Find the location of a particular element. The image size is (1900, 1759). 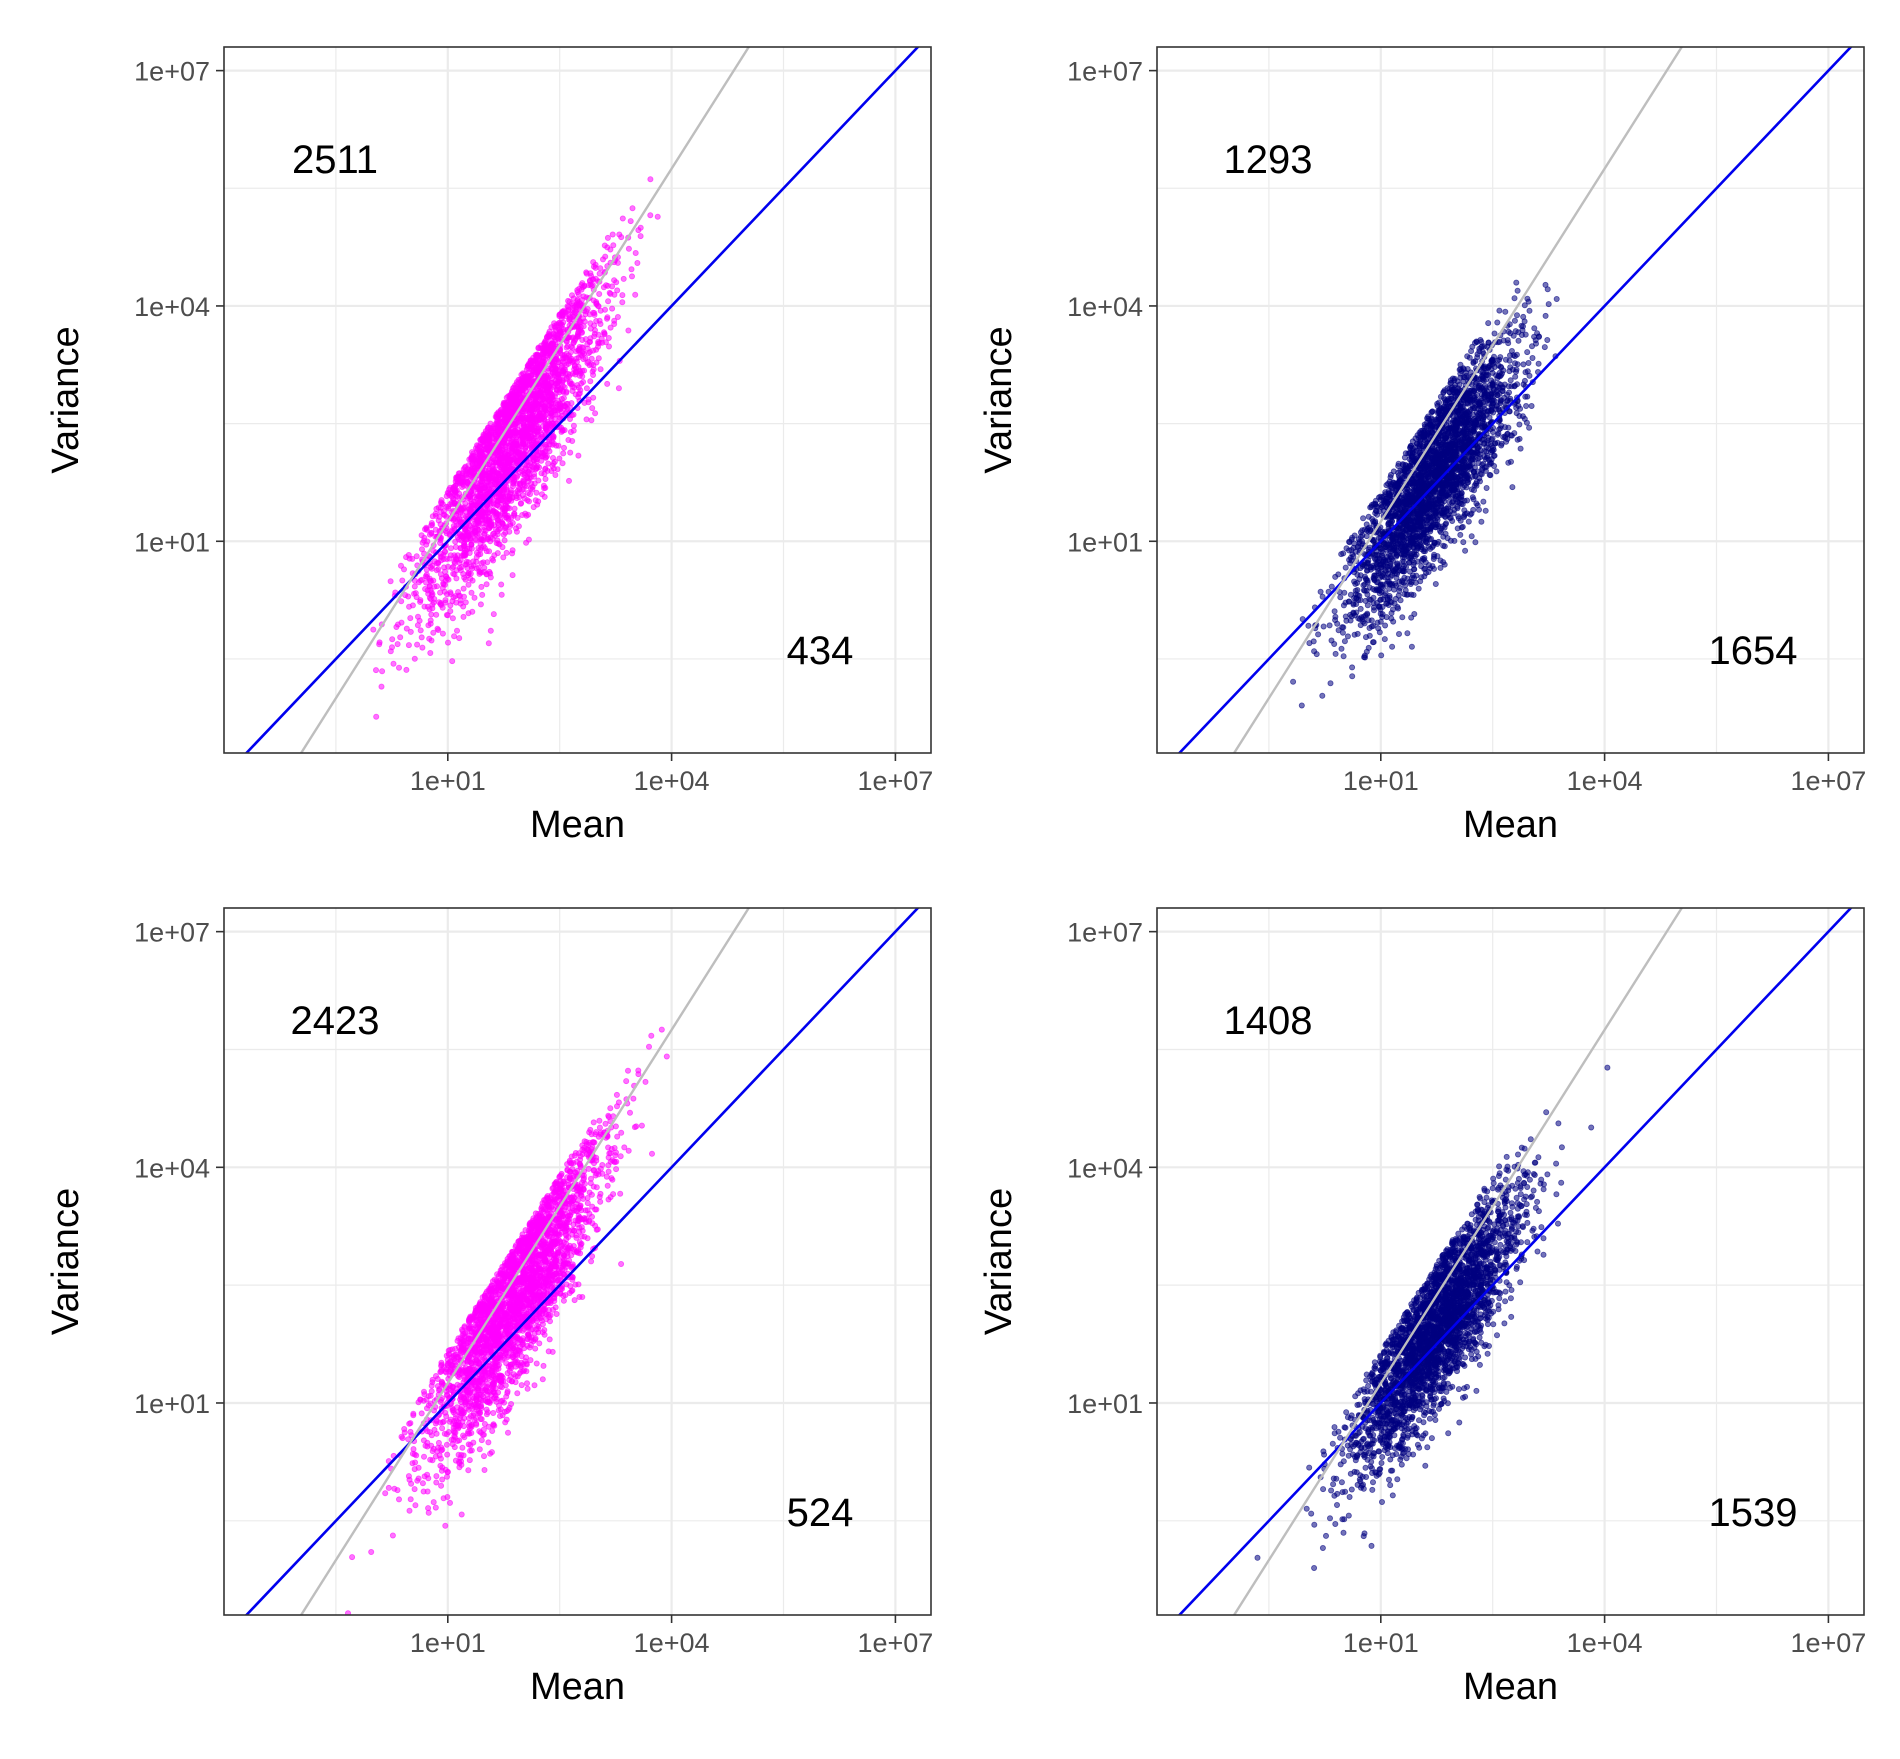

tl-x-tick-label-1: 1e+04 is located at coordinates (672, 781).